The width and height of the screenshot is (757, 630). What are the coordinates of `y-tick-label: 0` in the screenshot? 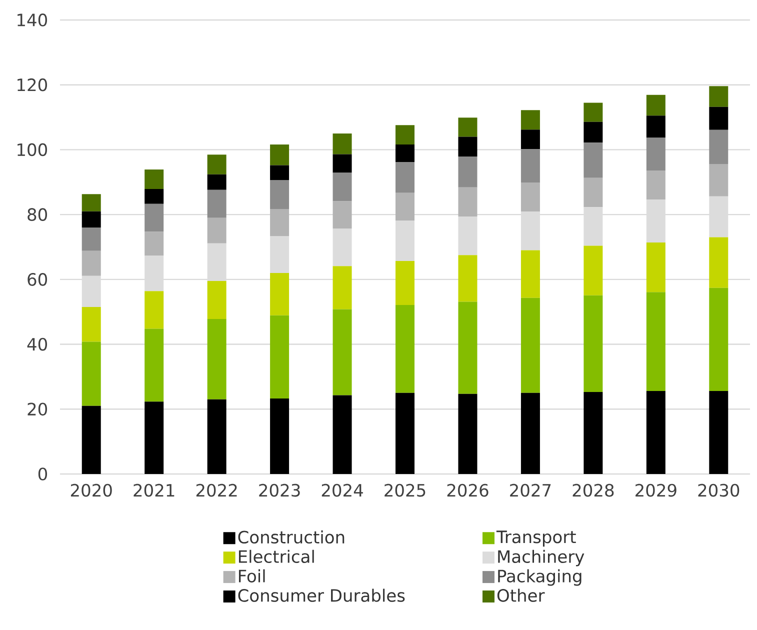 It's located at (43, 474).